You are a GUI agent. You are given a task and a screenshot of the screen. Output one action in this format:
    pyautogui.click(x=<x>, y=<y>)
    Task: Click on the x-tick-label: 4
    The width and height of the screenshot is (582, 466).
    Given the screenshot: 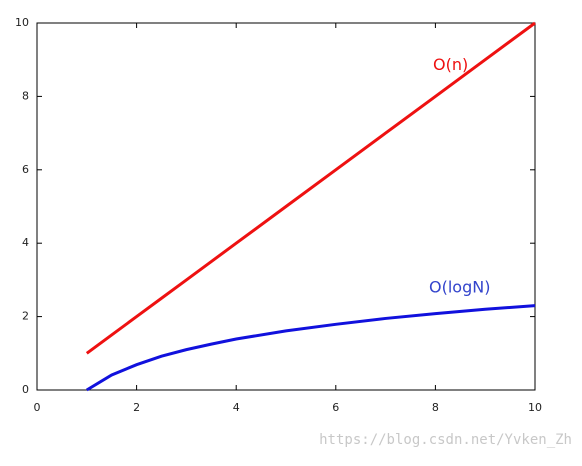 What is the action you would take?
    pyautogui.click(x=236, y=407)
    